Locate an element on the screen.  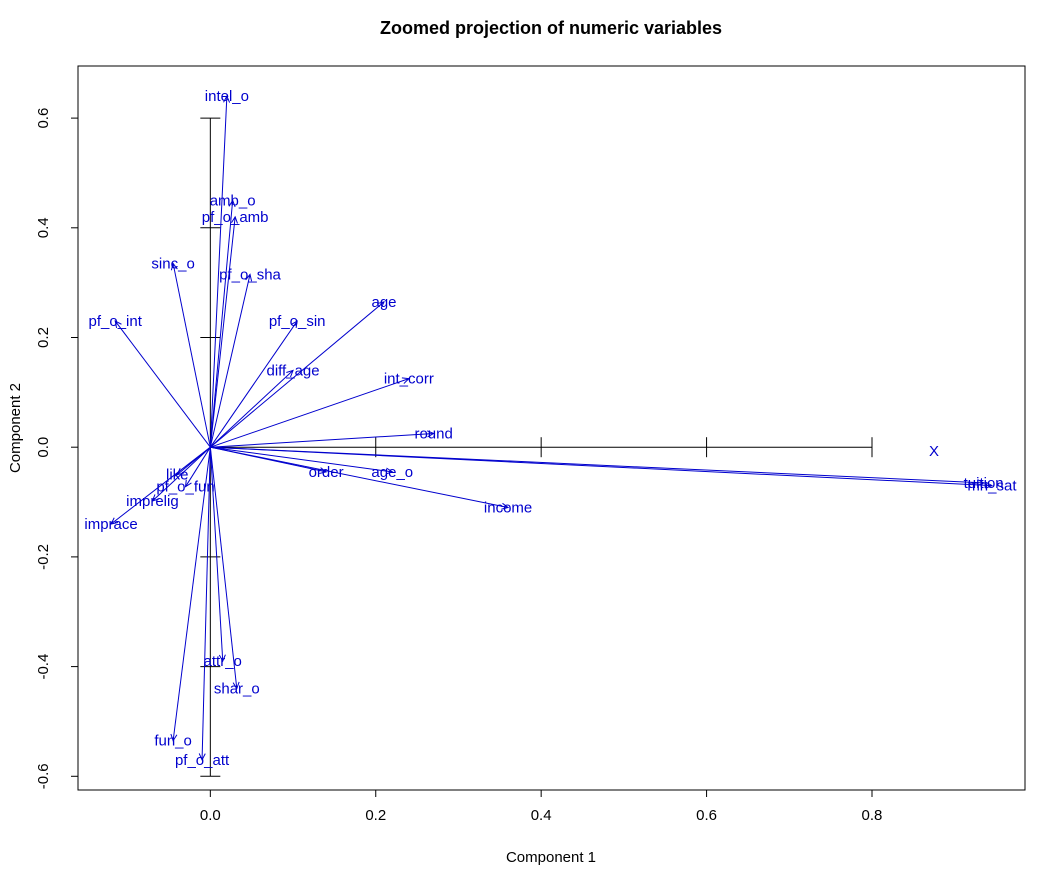
variable-label: amb_o is located at coordinates (233, 200).